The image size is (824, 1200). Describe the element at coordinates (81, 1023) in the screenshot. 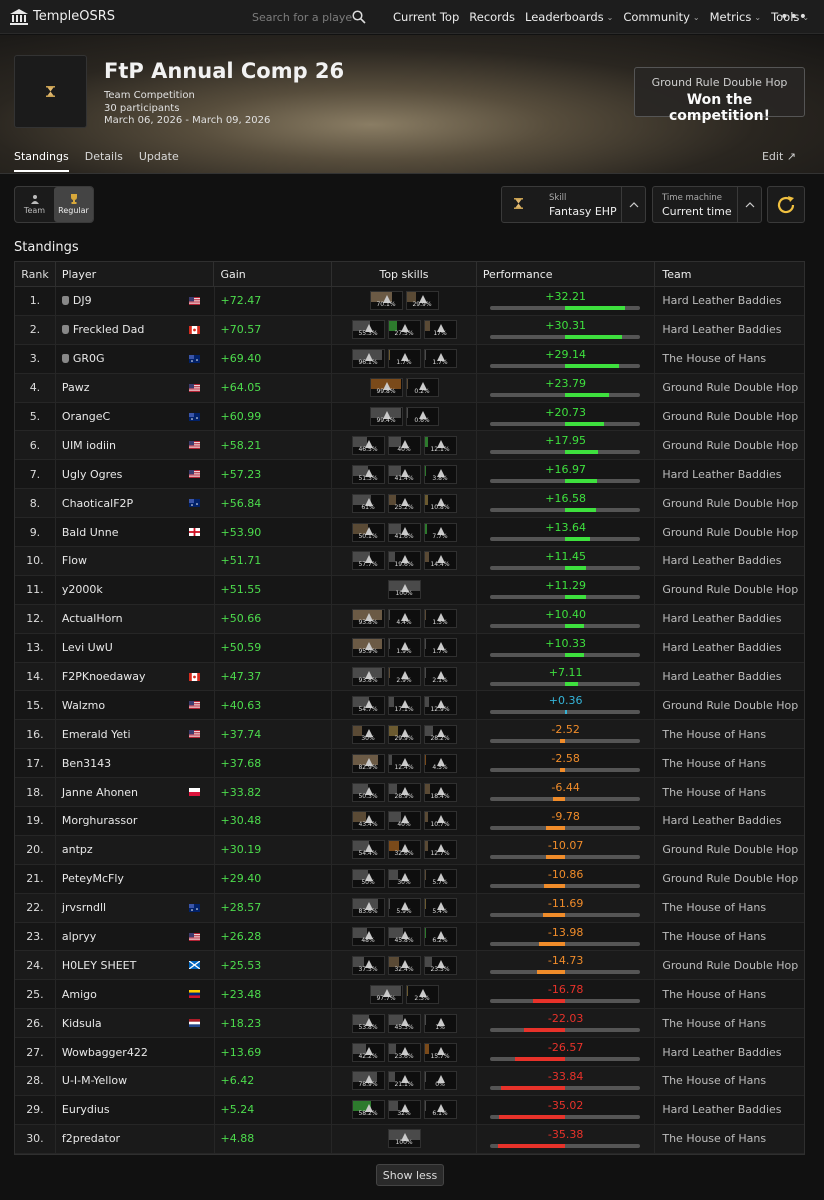

I see `player-name-link: Kidsula` at that location.